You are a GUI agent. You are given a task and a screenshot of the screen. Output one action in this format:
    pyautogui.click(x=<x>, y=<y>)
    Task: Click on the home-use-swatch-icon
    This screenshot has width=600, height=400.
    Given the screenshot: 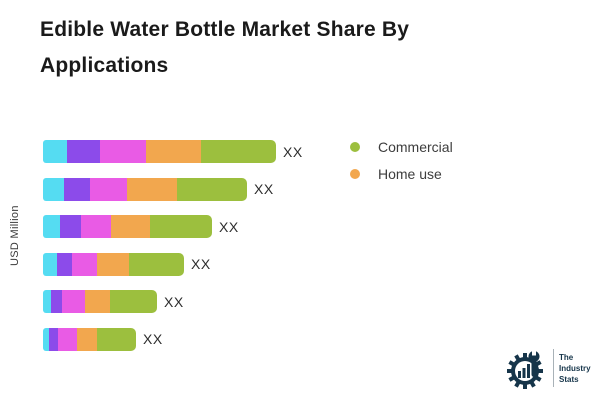 What is the action you would take?
    pyautogui.click(x=355, y=173)
    